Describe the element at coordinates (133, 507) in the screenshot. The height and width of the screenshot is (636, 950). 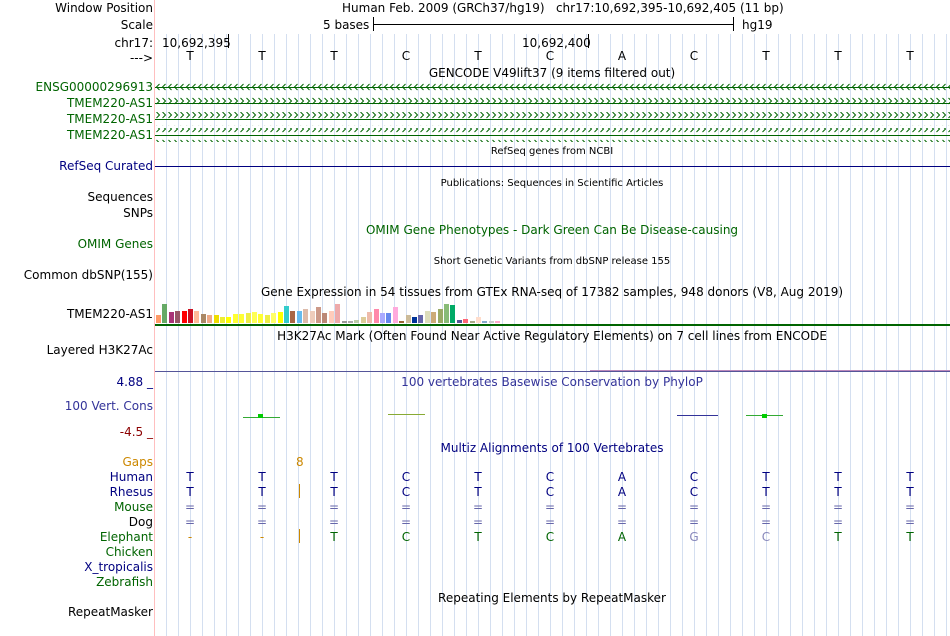
I see `species-label: Mouse` at that location.